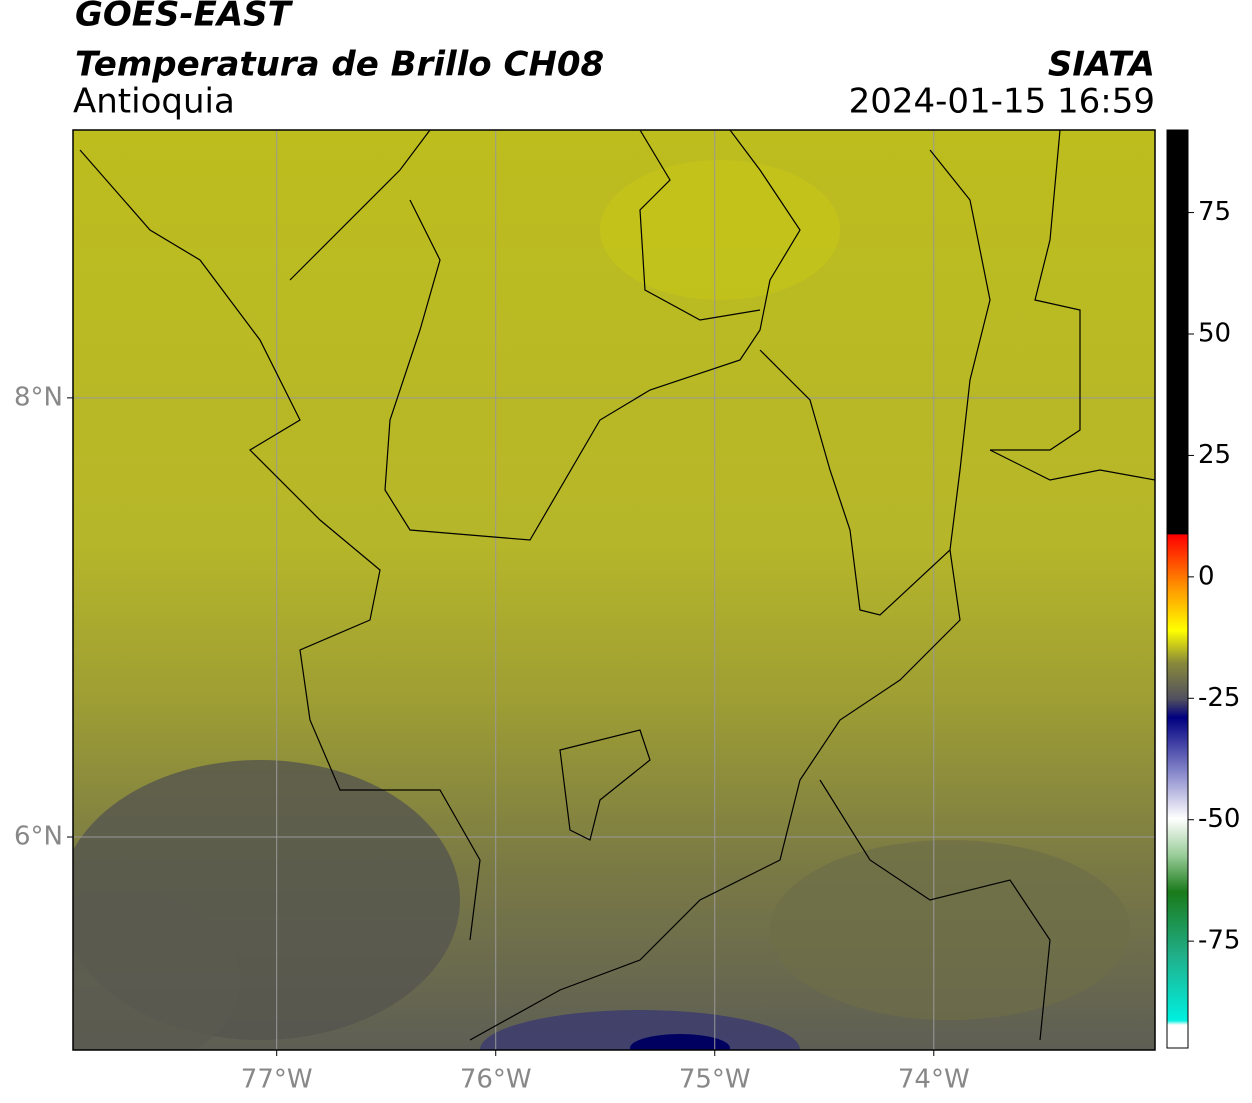 The height and width of the screenshot is (1103, 1252). I want to click on region: Antioquia, so click(154, 102).